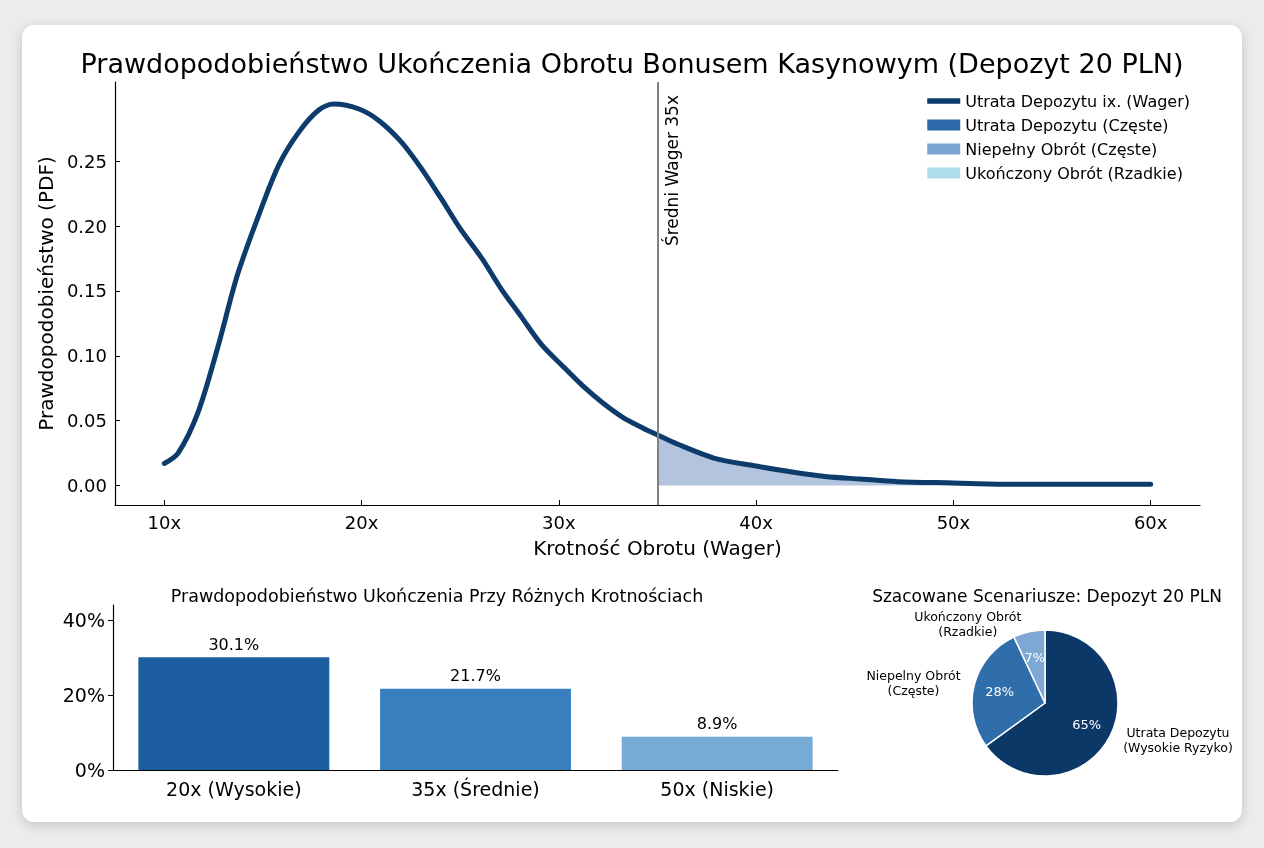 The width and height of the screenshot is (1264, 848). Describe the element at coordinates (657, 548) in the screenshot. I see `x-axis-title: Krotność Obrotu (Wager)` at that location.